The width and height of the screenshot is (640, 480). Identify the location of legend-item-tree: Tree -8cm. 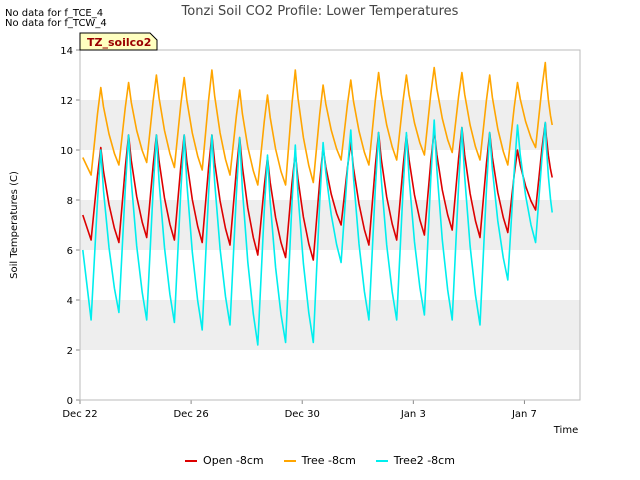
(319, 460).